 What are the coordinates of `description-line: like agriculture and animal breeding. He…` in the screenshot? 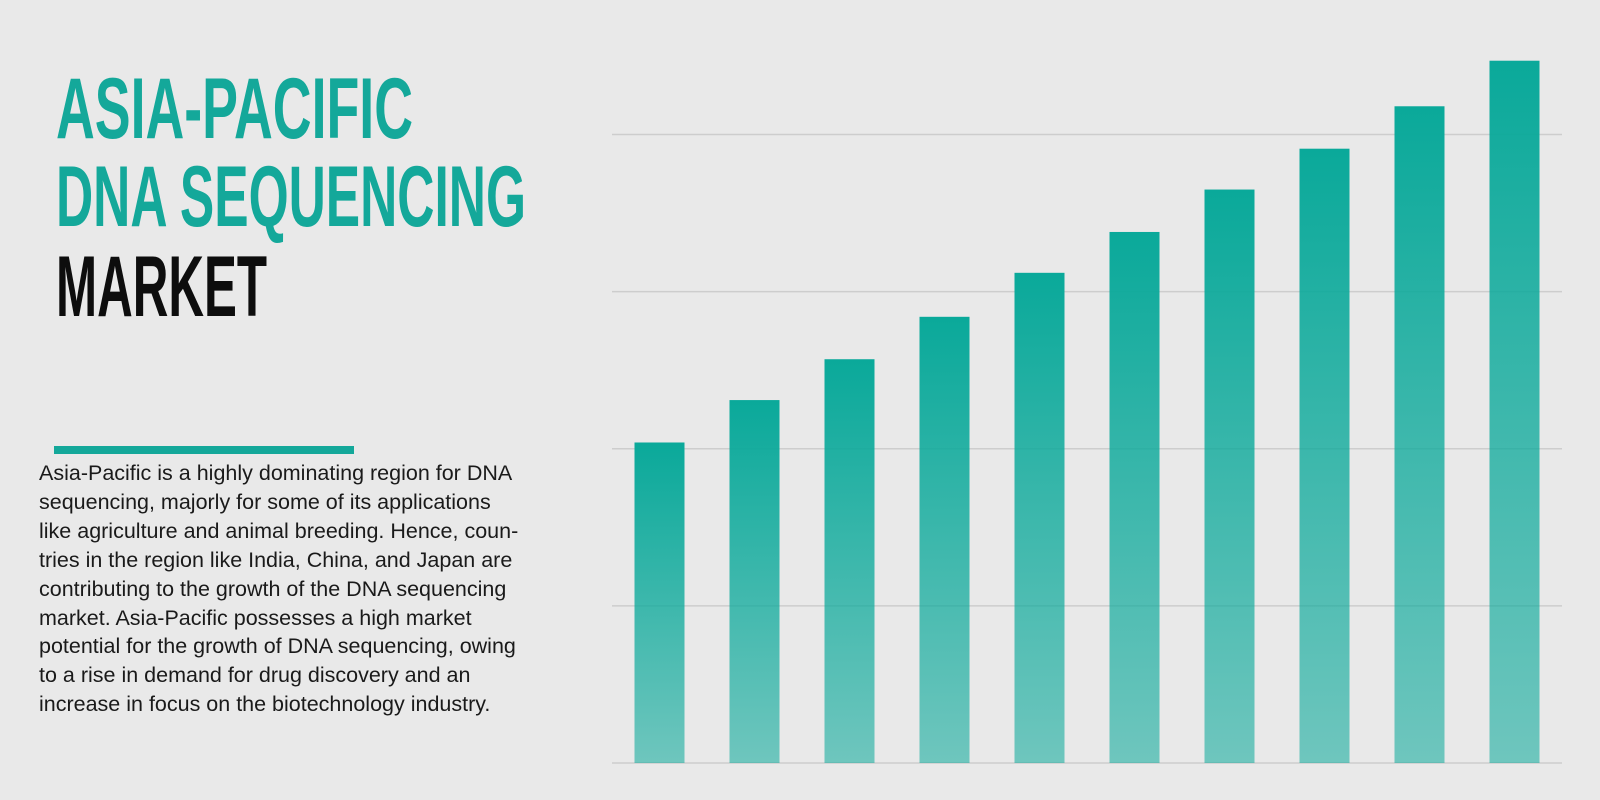 It's located at (279, 530).